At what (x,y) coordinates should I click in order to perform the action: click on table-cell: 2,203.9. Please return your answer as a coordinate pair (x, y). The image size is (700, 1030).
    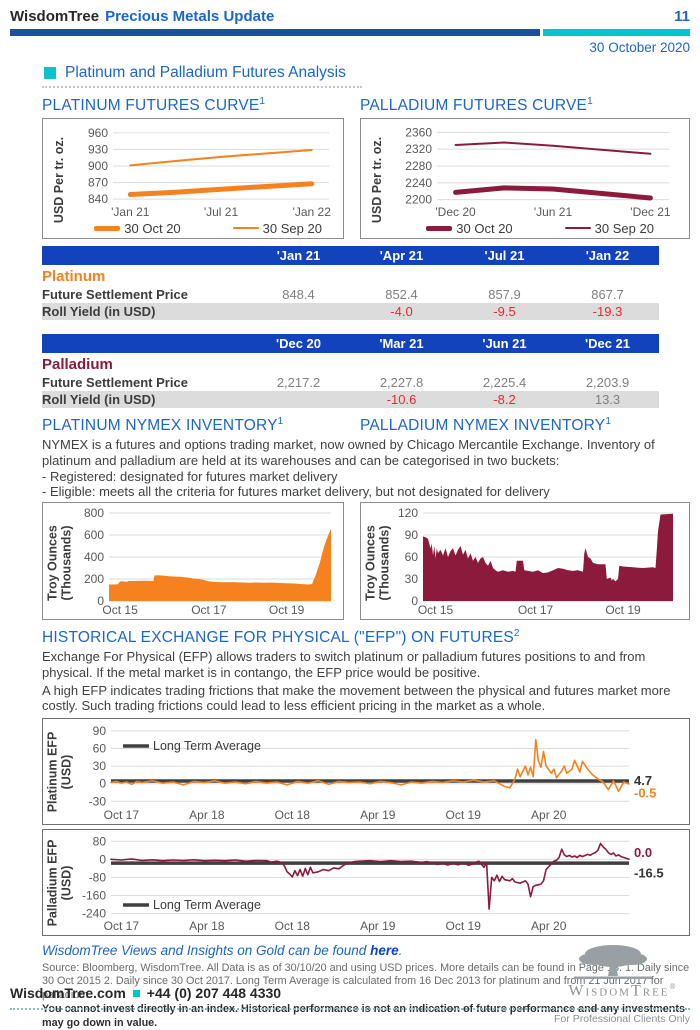
    Looking at the image, I should click on (607, 383).